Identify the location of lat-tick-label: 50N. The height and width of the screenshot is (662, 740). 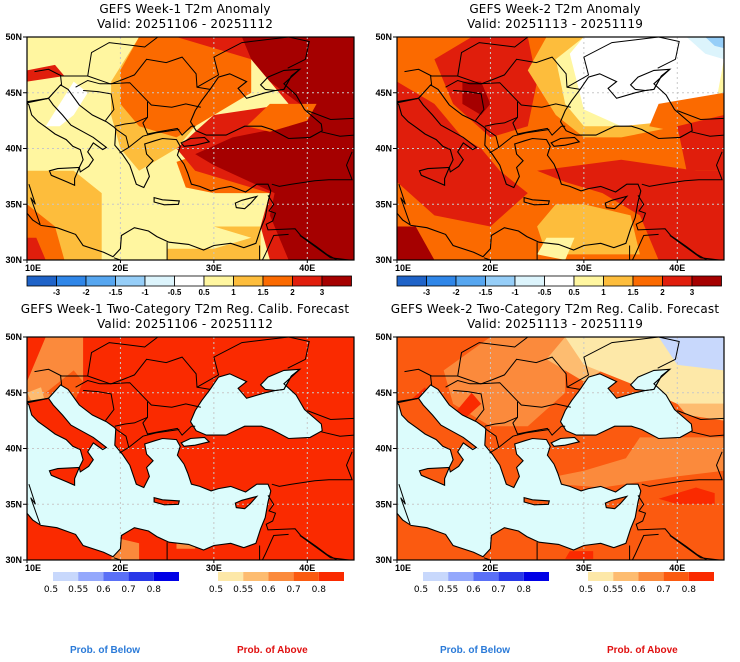
(13, 337).